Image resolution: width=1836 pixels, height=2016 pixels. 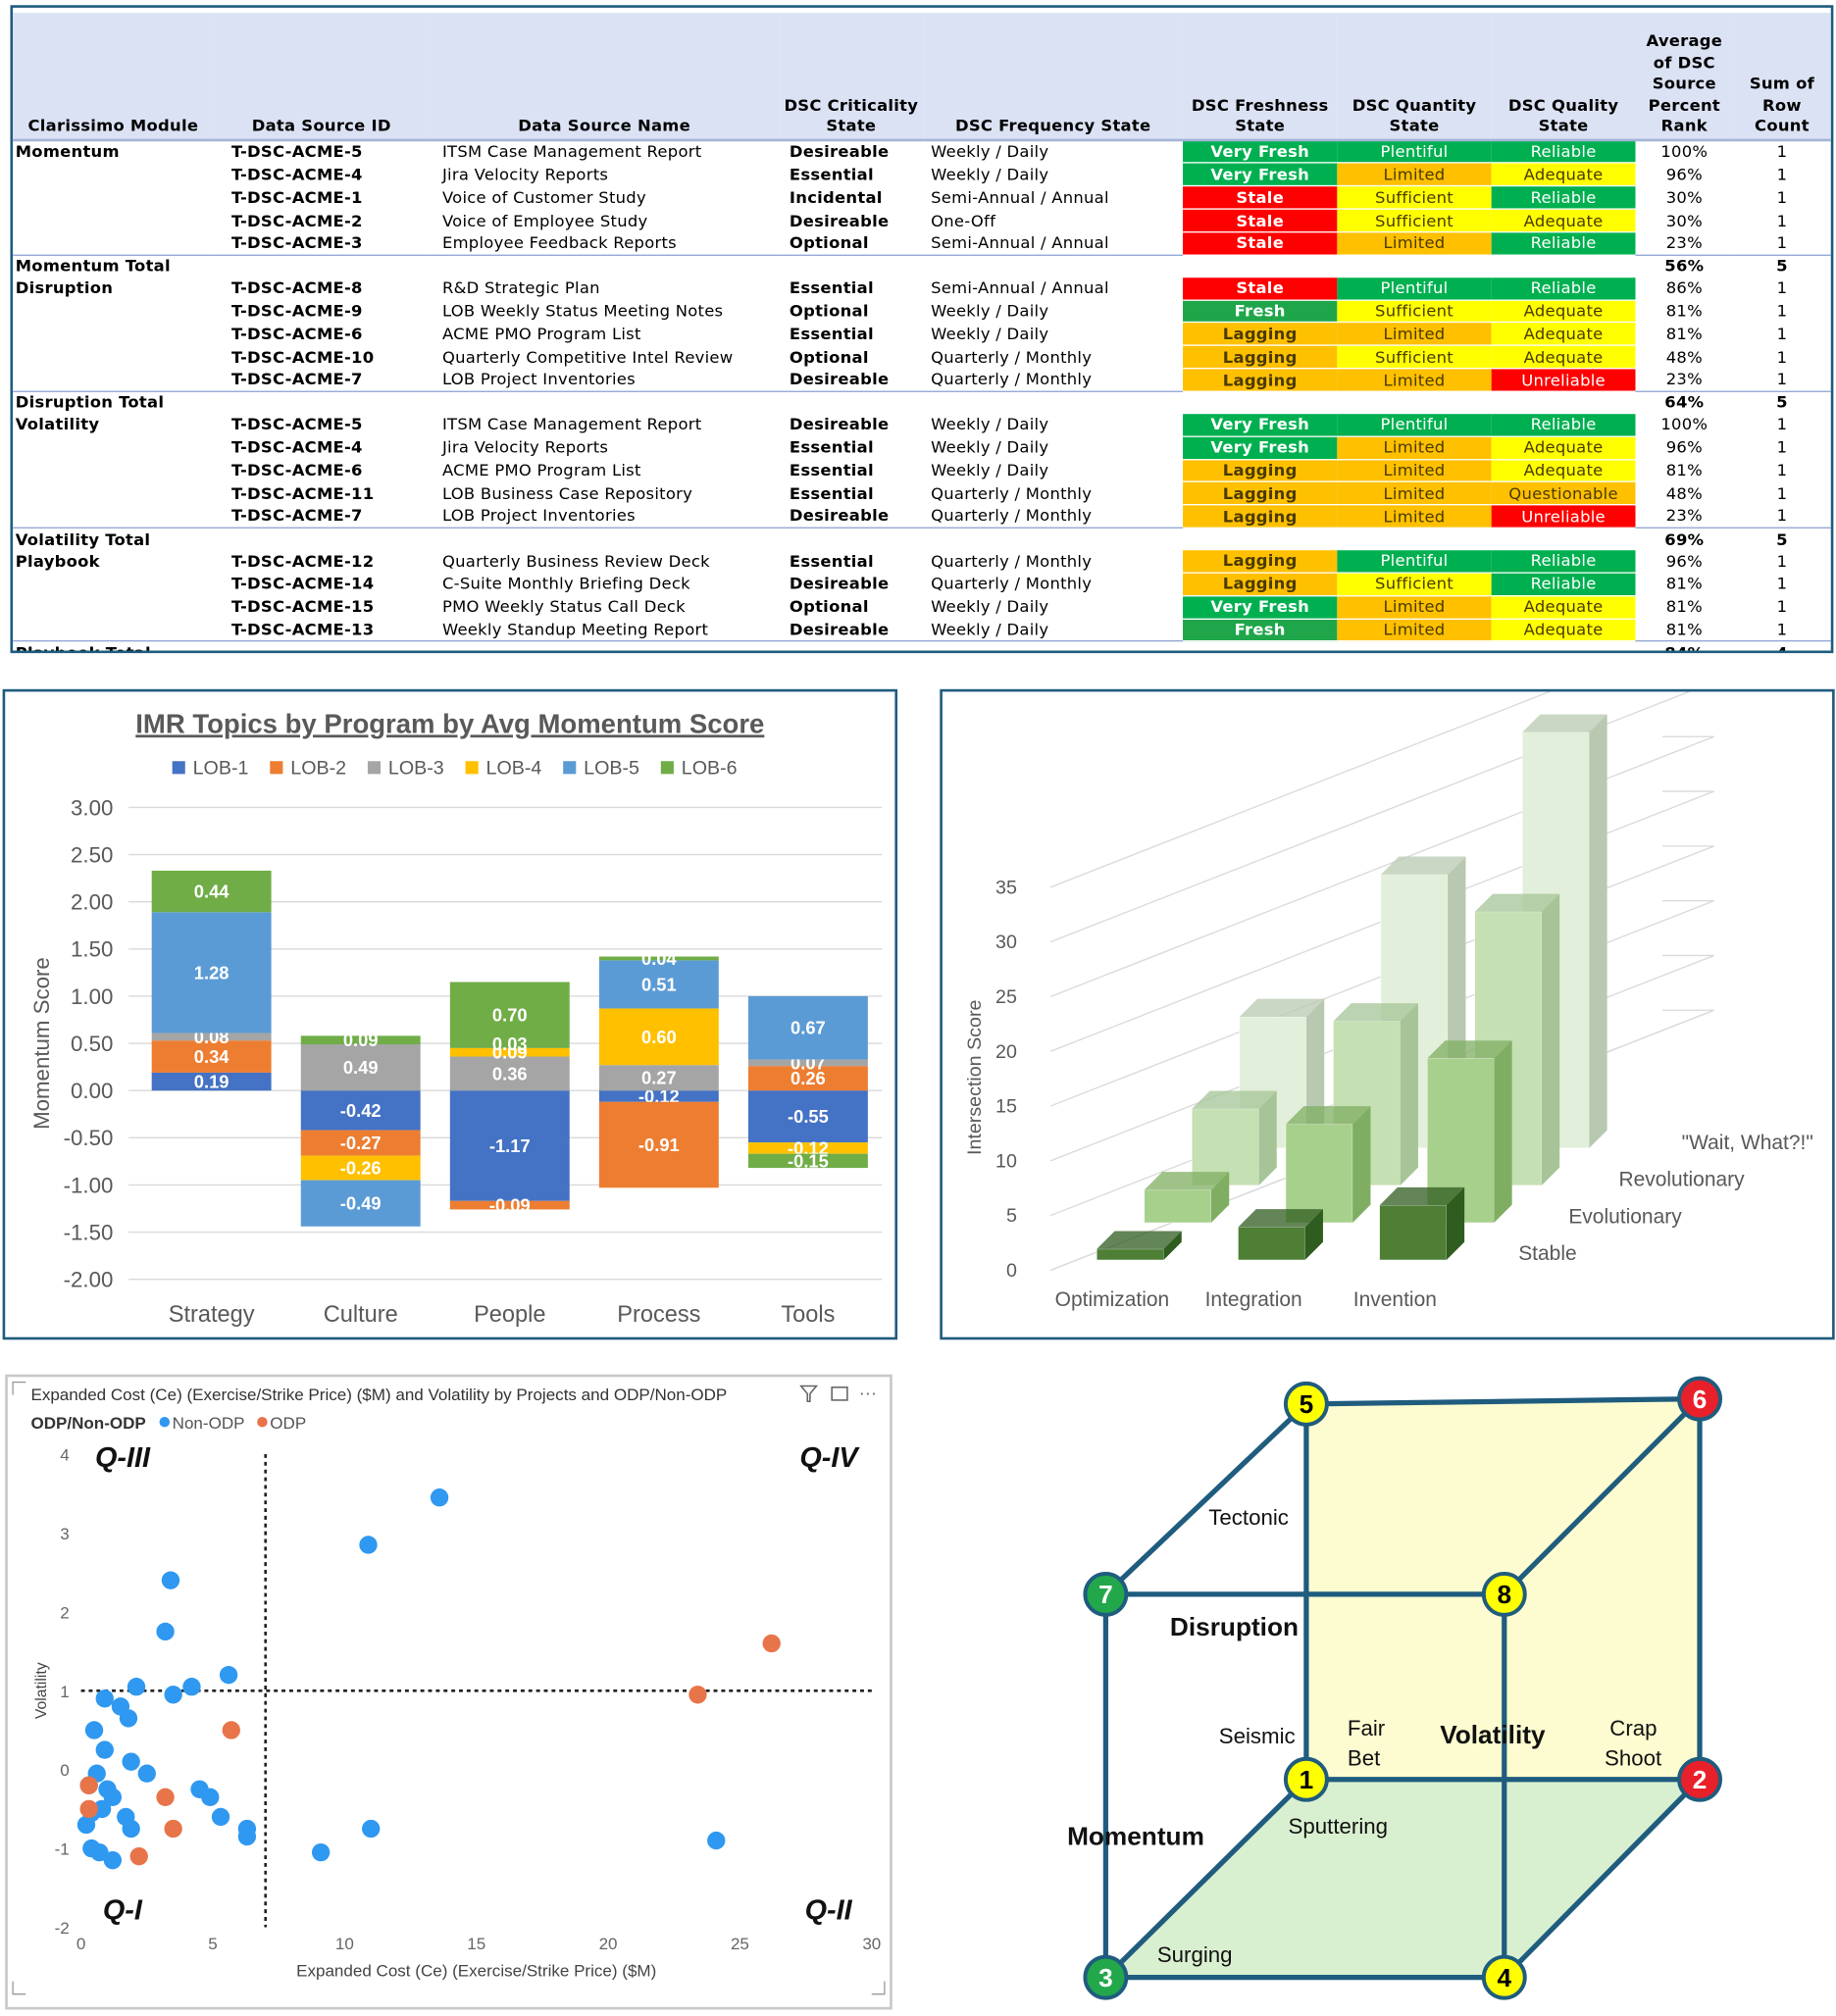 What do you see at coordinates (1106, 1977) in the screenshot?
I see `cube-node-3: 3` at bounding box center [1106, 1977].